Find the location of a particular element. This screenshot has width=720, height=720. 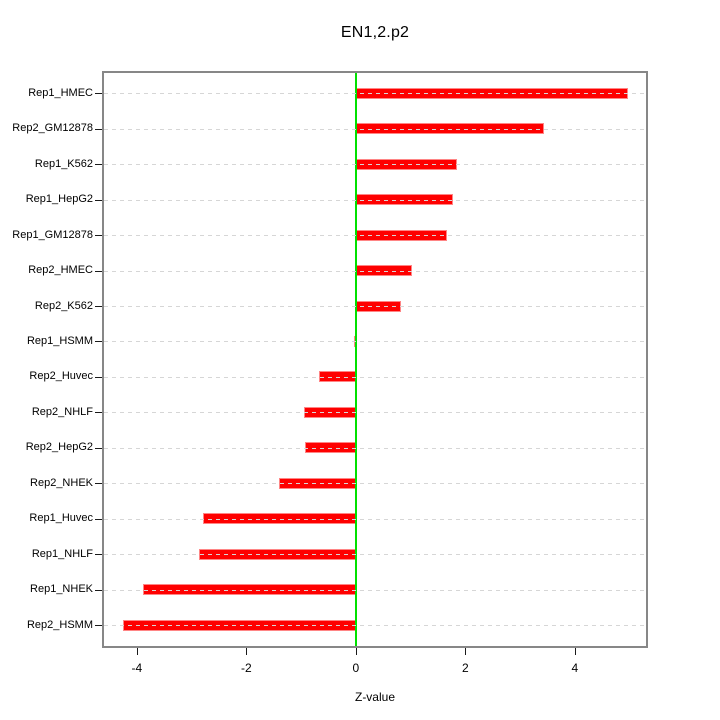

y-tick-label: Rep1_GM12878 is located at coordinates (52, 234).